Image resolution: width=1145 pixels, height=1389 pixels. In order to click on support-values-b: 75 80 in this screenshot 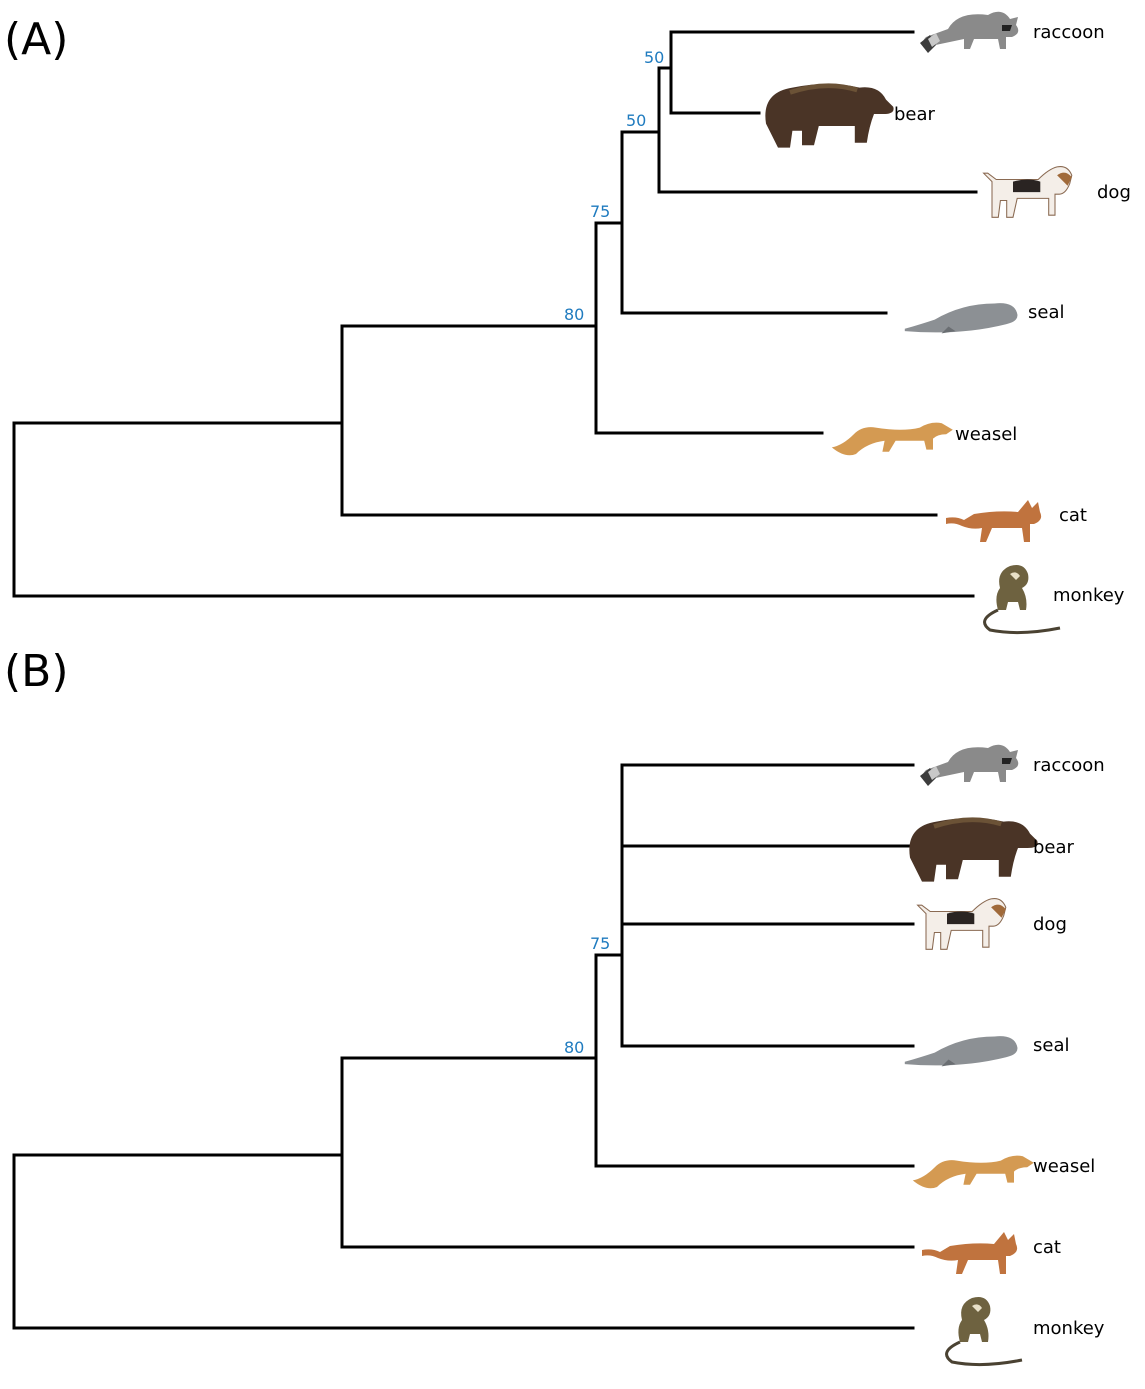, I will do `click(587, 995)`.